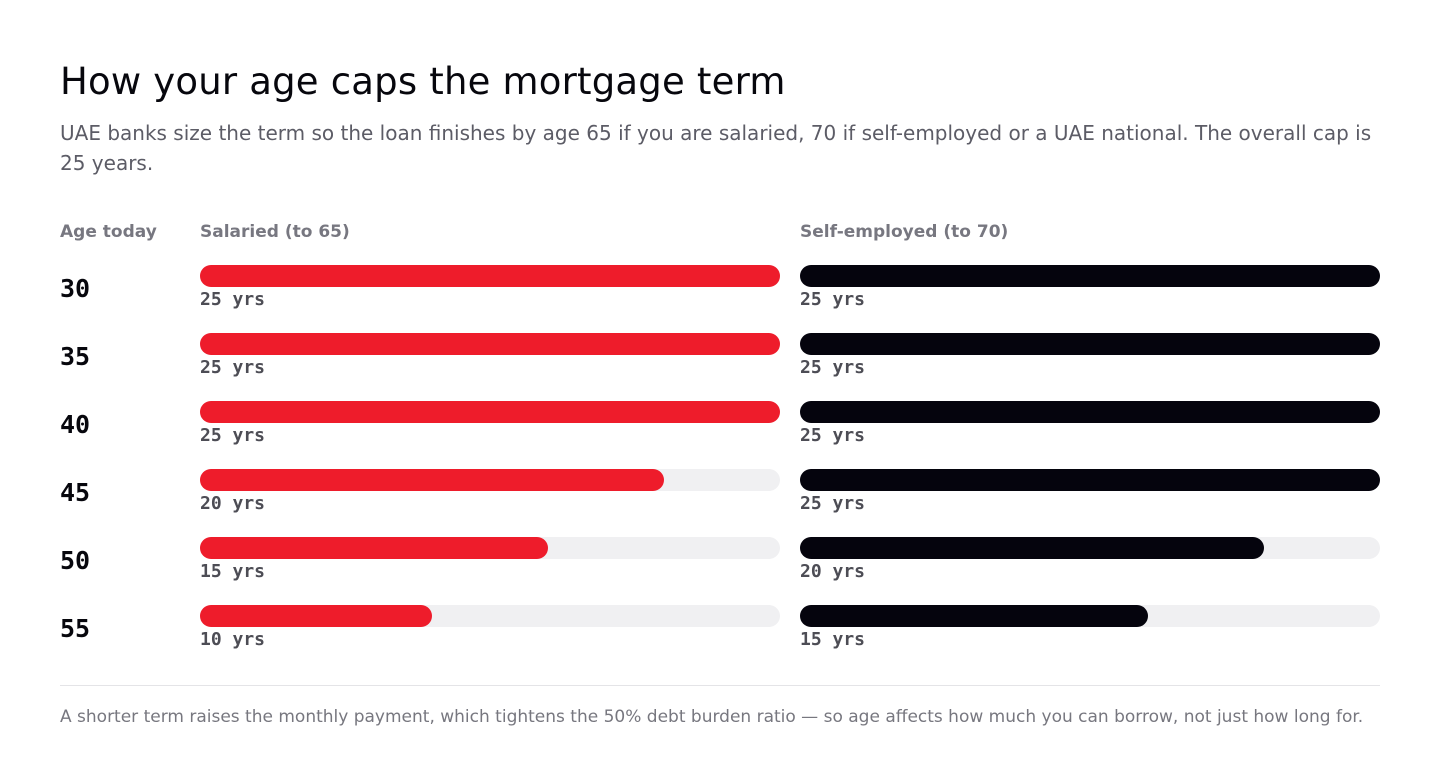 The width and height of the screenshot is (1440, 784). What do you see at coordinates (75, 424) in the screenshot?
I see `age-label: 40` at bounding box center [75, 424].